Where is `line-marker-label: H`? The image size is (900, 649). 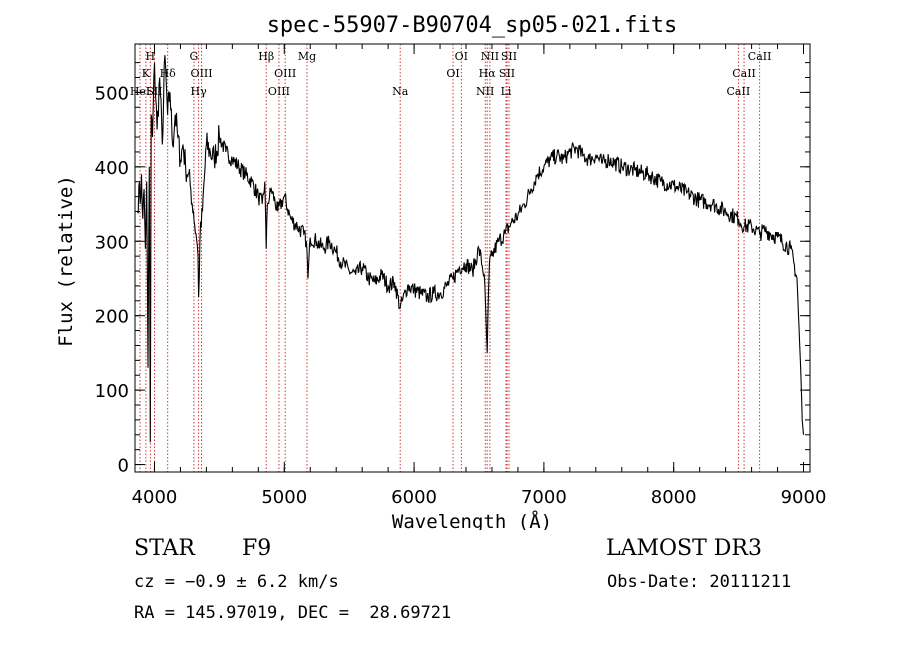
line-marker-label: H is located at coordinates (151, 56).